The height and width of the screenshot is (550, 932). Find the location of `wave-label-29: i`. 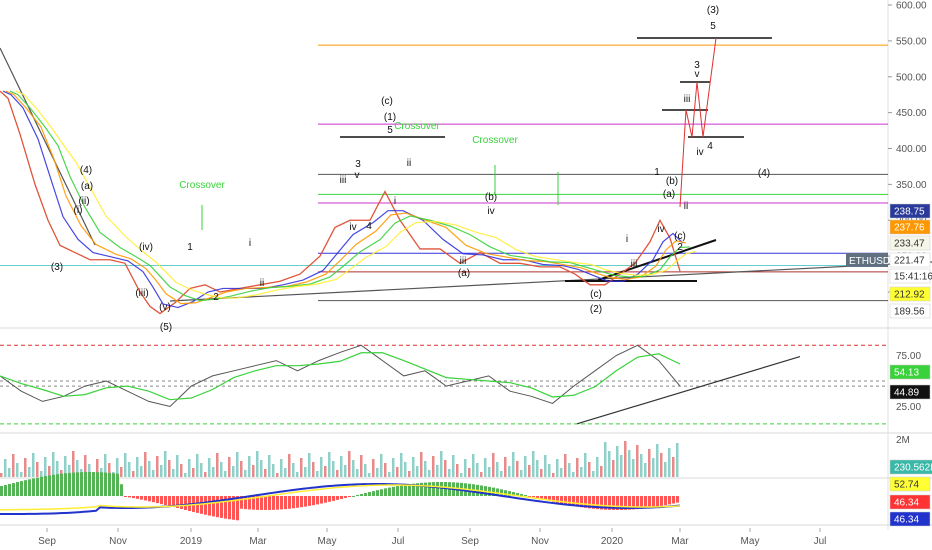

wave-label-29: i is located at coordinates (627, 239).